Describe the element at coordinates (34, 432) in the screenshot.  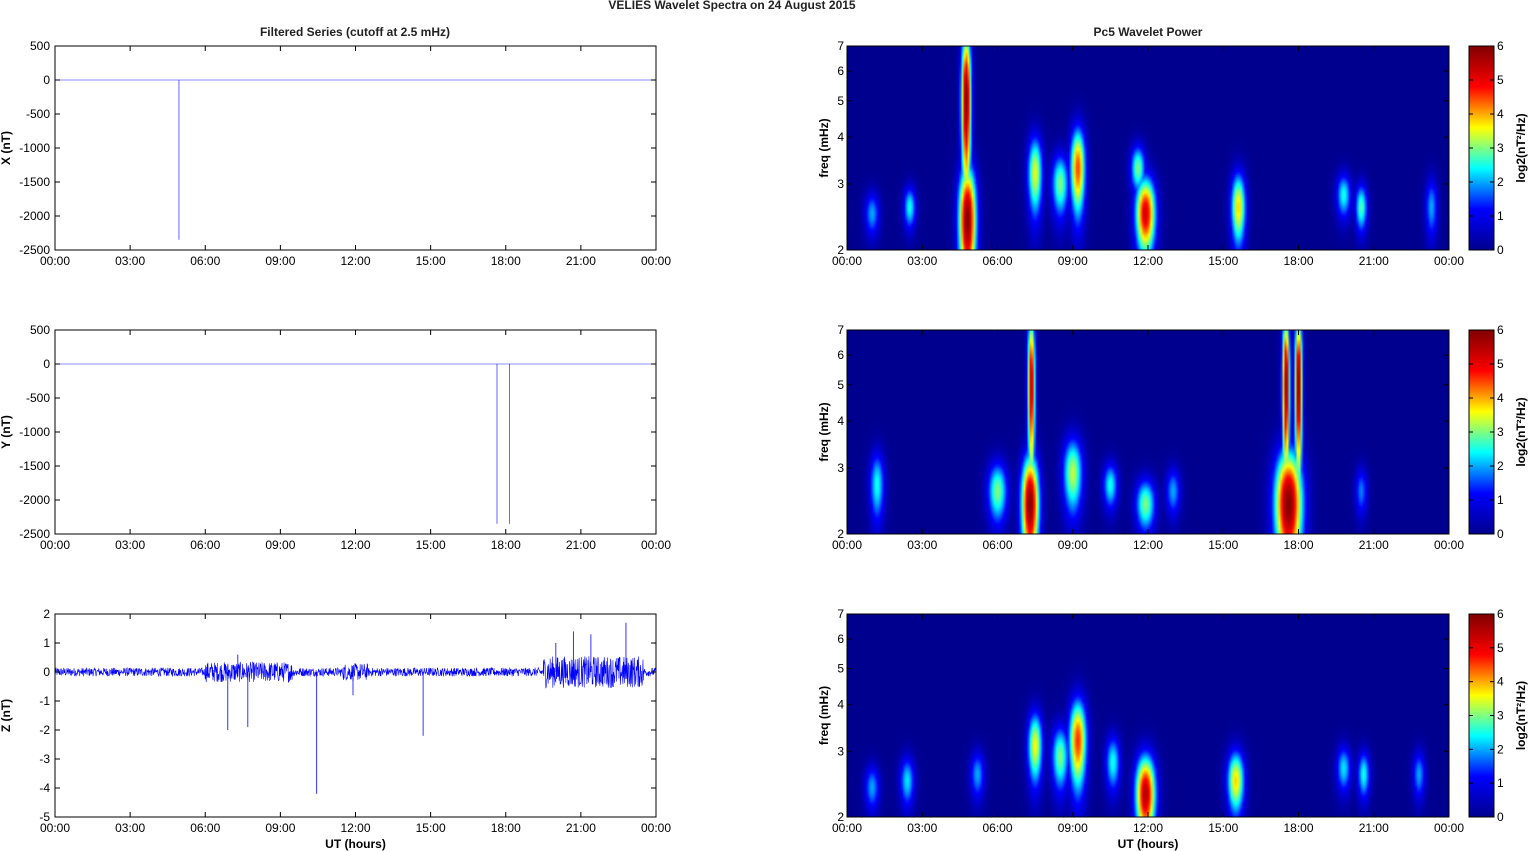
I see `y-tick-label: -1000` at that location.